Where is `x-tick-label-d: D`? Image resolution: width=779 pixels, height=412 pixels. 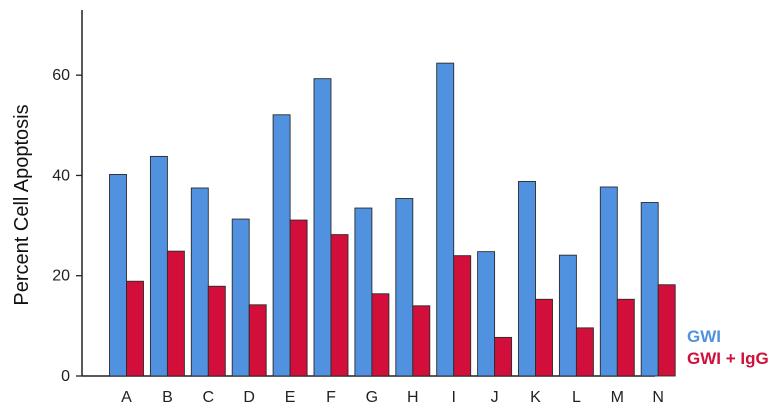
x-tick-label-d: D is located at coordinates (249, 397).